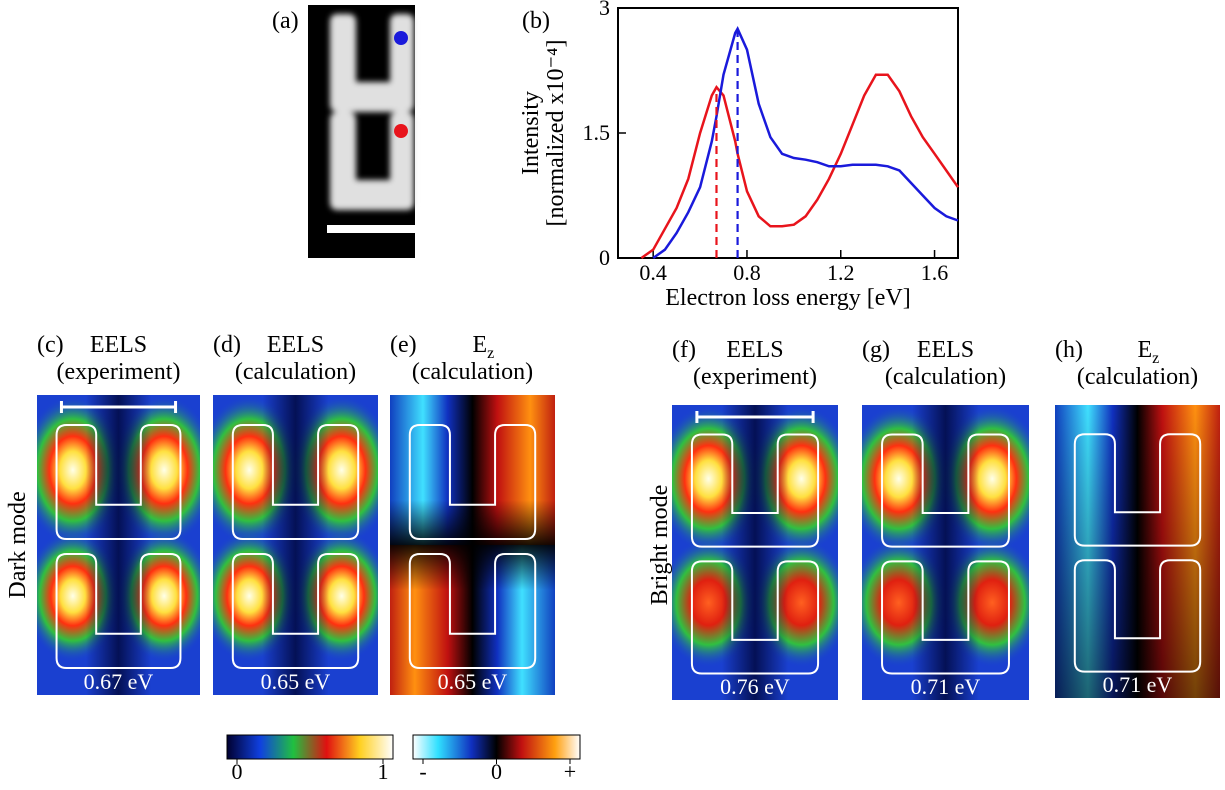 Image resolution: width=1225 pixels, height=790 pixels. I want to click on energy-label: 0.76 eV, so click(755, 686).